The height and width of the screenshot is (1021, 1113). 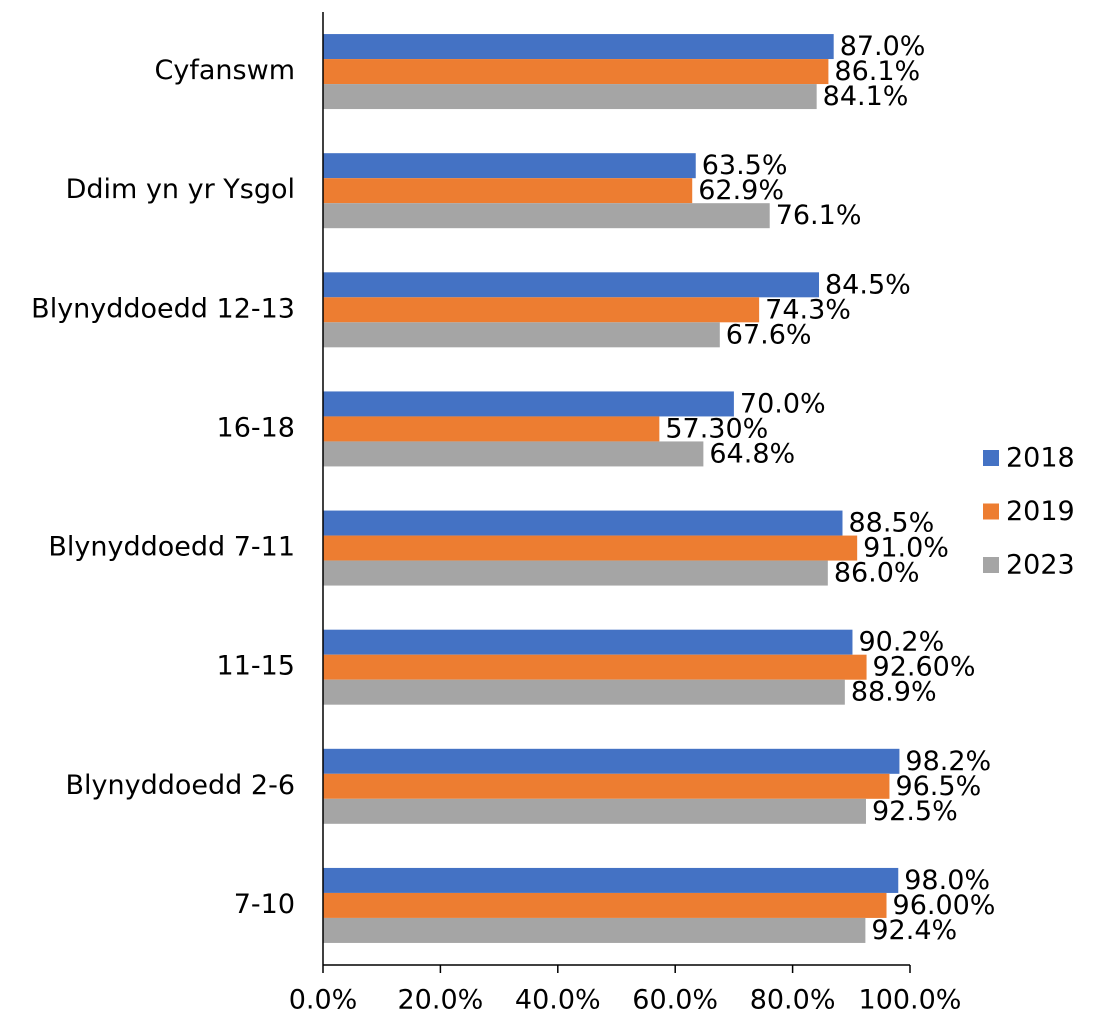 What do you see at coordinates (264, 904) in the screenshot?
I see `y-tick-label: 7-10` at bounding box center [264, 904].